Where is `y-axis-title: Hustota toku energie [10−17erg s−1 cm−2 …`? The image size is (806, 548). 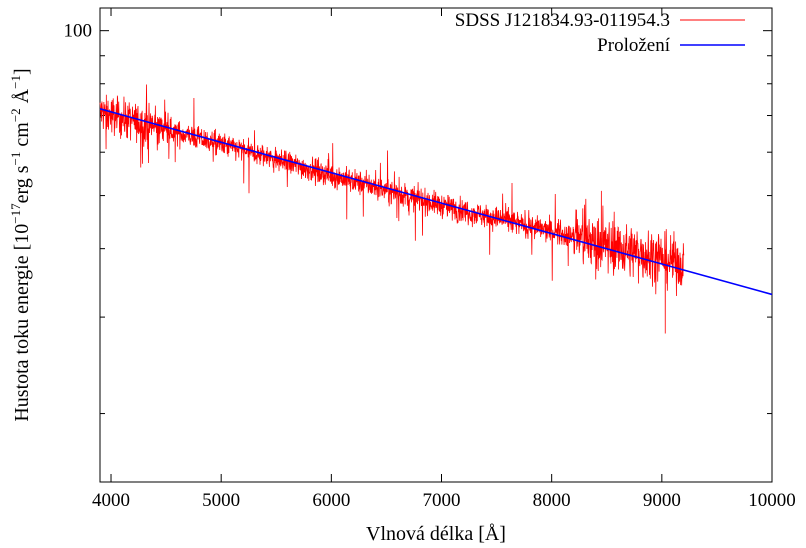
y-axis-title: Hustota toku energie [10−17erg s−1 cm−2 … is located at coordinates (20, 244).